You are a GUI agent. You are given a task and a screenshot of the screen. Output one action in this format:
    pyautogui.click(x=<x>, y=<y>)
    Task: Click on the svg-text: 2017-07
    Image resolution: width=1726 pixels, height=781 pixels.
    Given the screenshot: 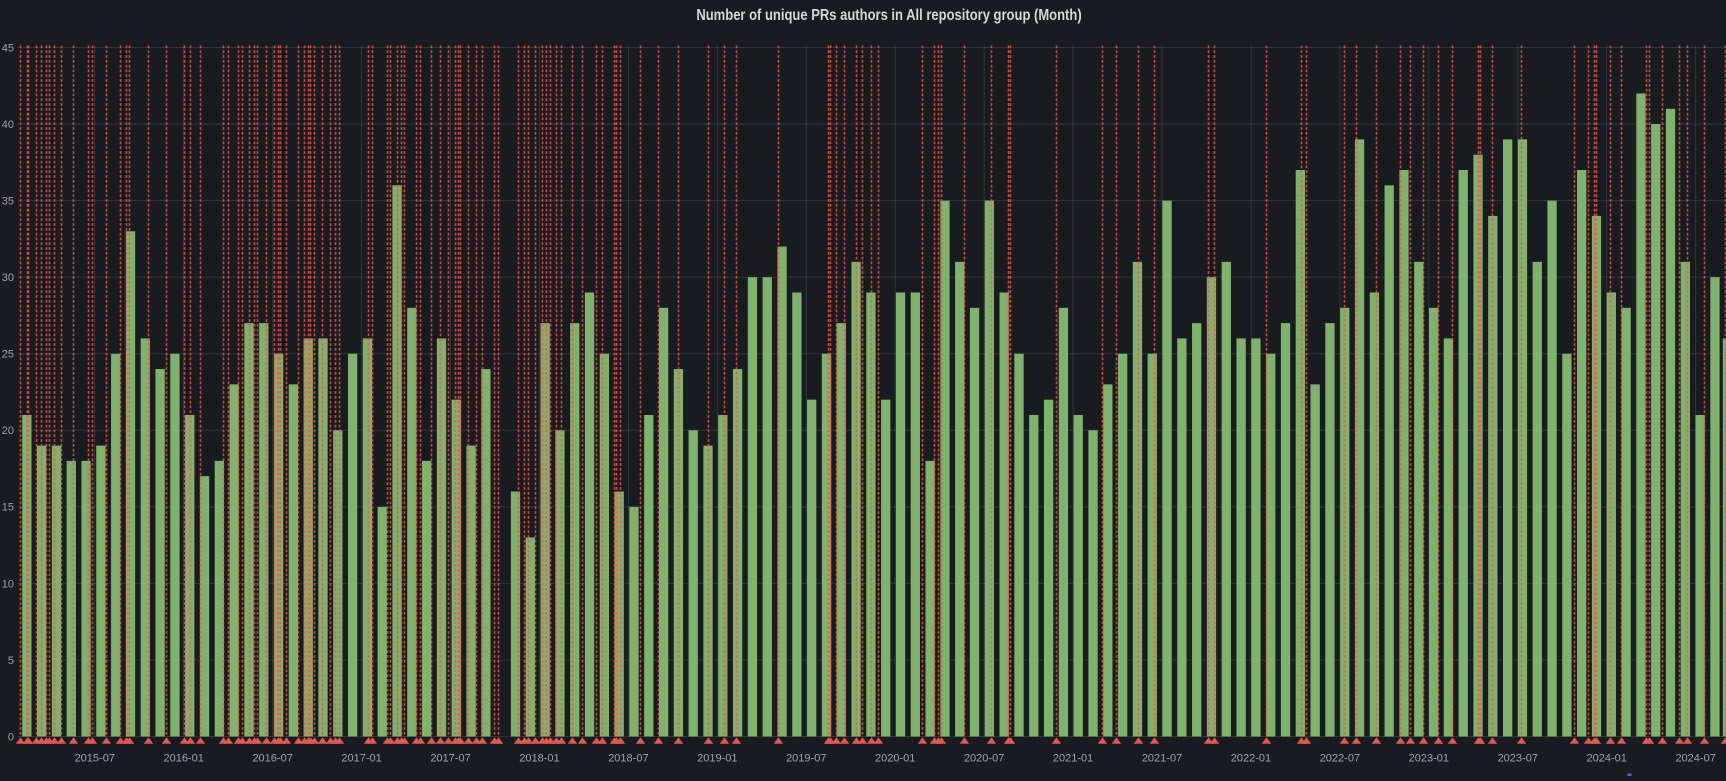 What is the action you would take?
    pyautogui.click(x=450, y=759)
    